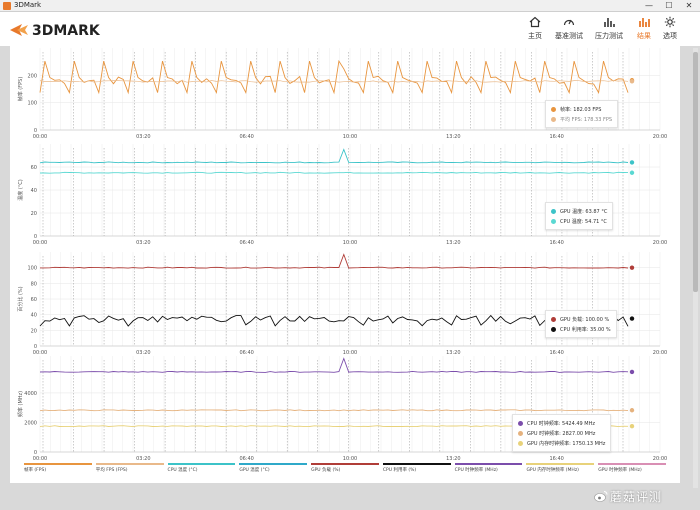 The height and width of the screenshot is (510, 700). I want to click on y-tick-label: 40, so click(34, 316).